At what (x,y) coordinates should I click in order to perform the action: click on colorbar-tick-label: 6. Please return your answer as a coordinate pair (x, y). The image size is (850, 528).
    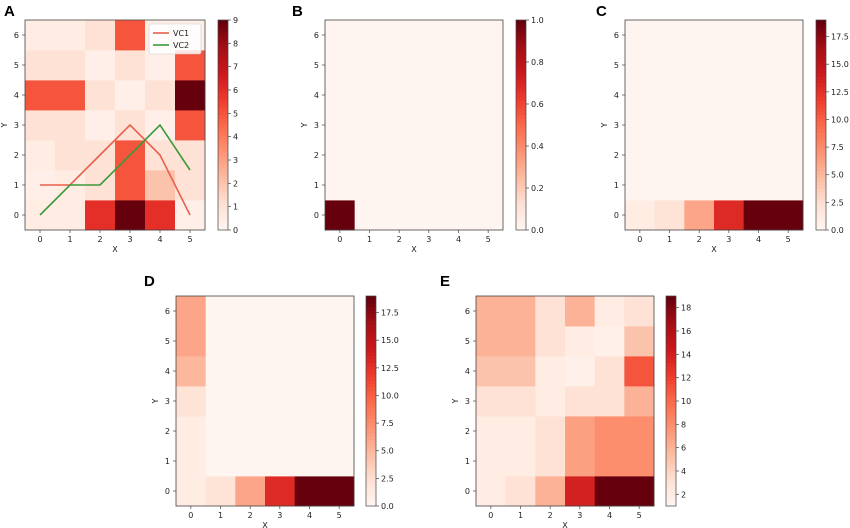
    Looking at the image, I should click on (235, 90).